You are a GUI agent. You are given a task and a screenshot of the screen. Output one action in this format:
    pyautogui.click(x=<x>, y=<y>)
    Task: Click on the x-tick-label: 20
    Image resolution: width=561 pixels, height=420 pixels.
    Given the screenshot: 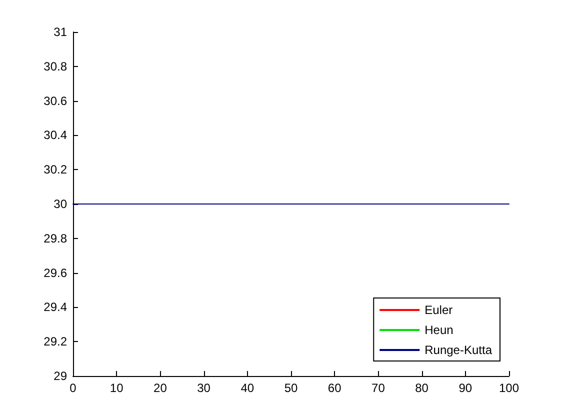 What is the action you would take?
    pyautogui.click(x=161, y=388)
    